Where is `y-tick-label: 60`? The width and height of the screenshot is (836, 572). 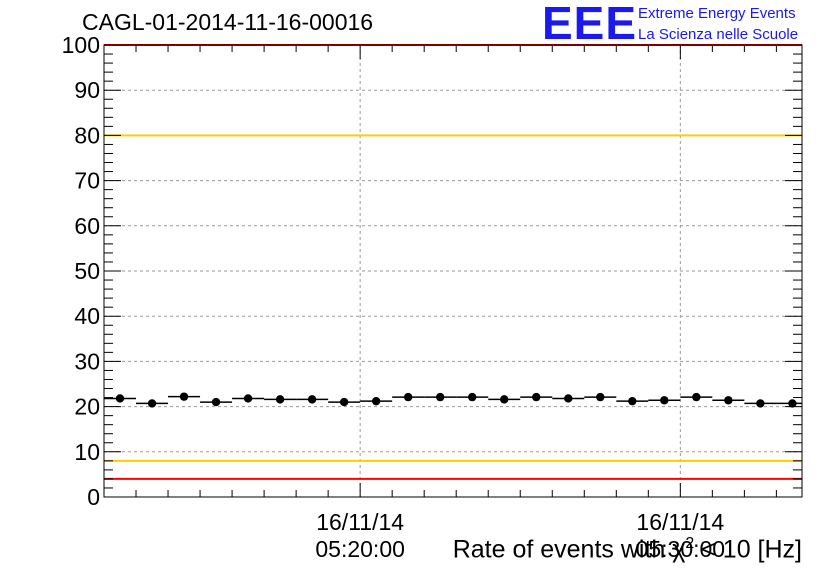 y-tick-label: 60 is located at coordinates (87, 226).